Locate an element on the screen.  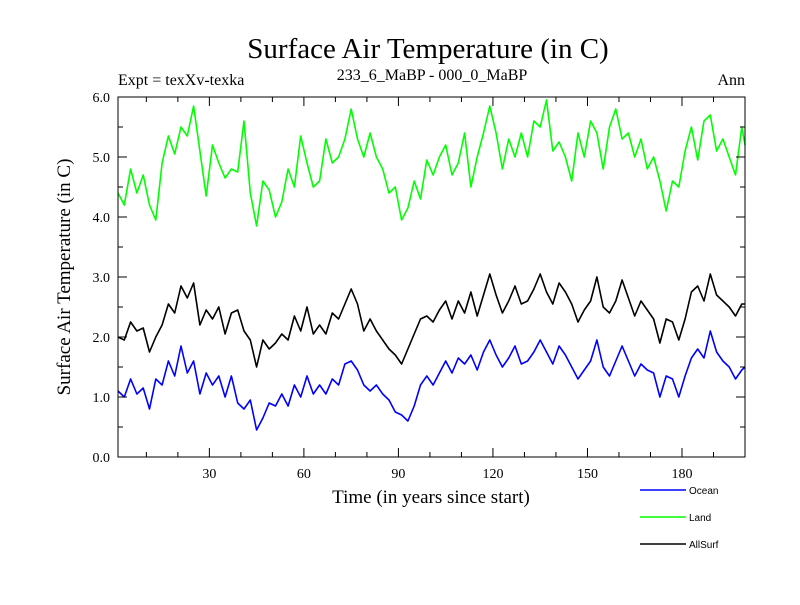
series-line-allsurf is located at coordinates (431, 320).